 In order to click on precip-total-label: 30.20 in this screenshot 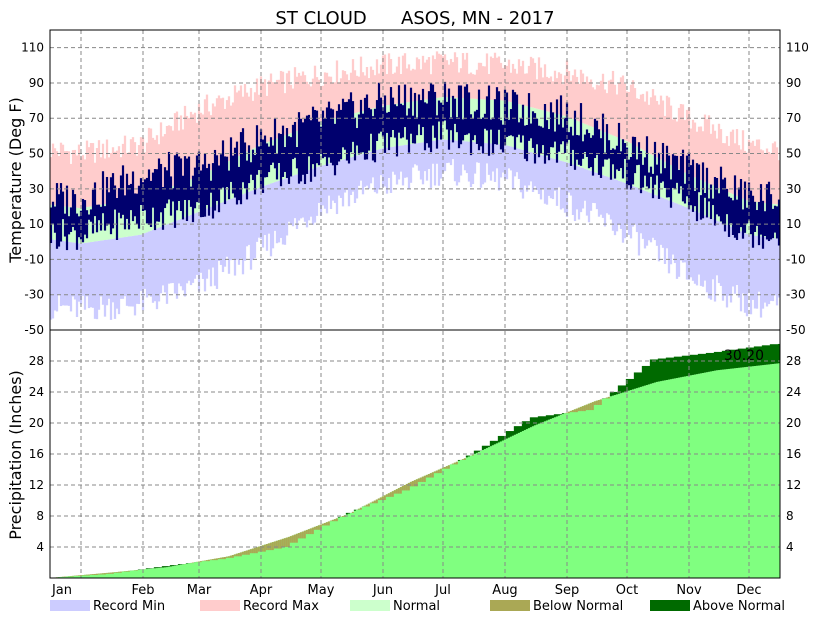, I will do `click(744, 356)`.